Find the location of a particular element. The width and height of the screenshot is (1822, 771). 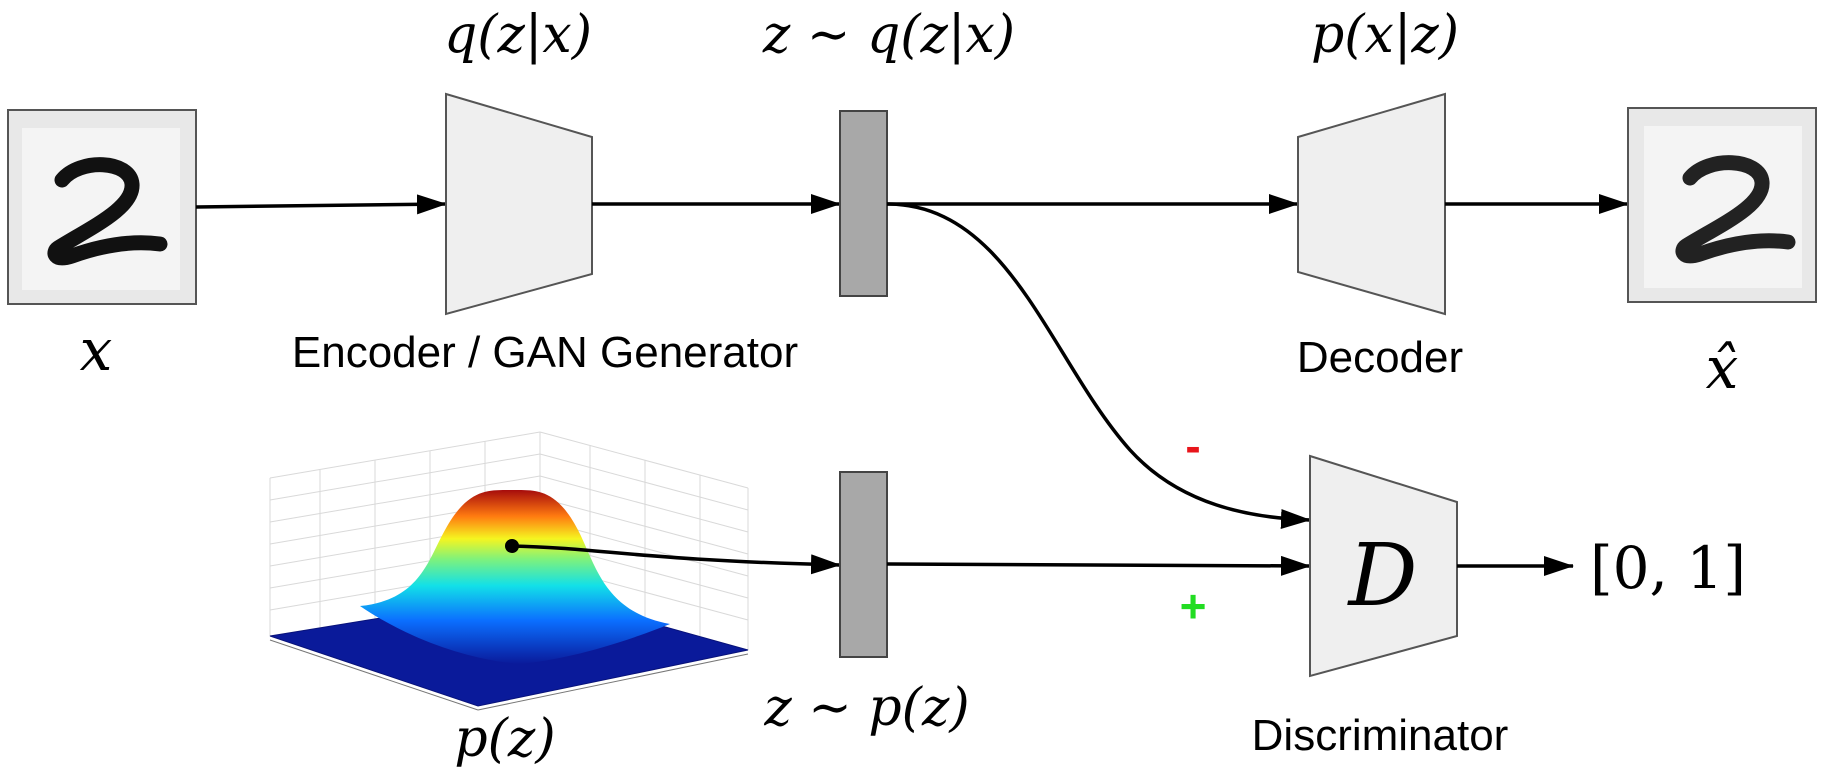

discriminator-block is located at coordinates (1383, 566).